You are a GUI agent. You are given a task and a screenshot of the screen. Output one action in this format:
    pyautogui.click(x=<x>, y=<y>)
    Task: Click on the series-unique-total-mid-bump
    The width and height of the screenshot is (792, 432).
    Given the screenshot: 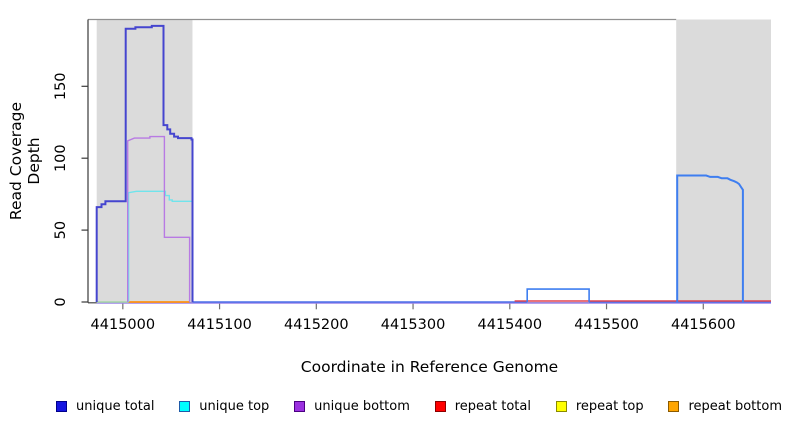 What is the action you would take?
    pyautogui.click(x=558, y=295)
    